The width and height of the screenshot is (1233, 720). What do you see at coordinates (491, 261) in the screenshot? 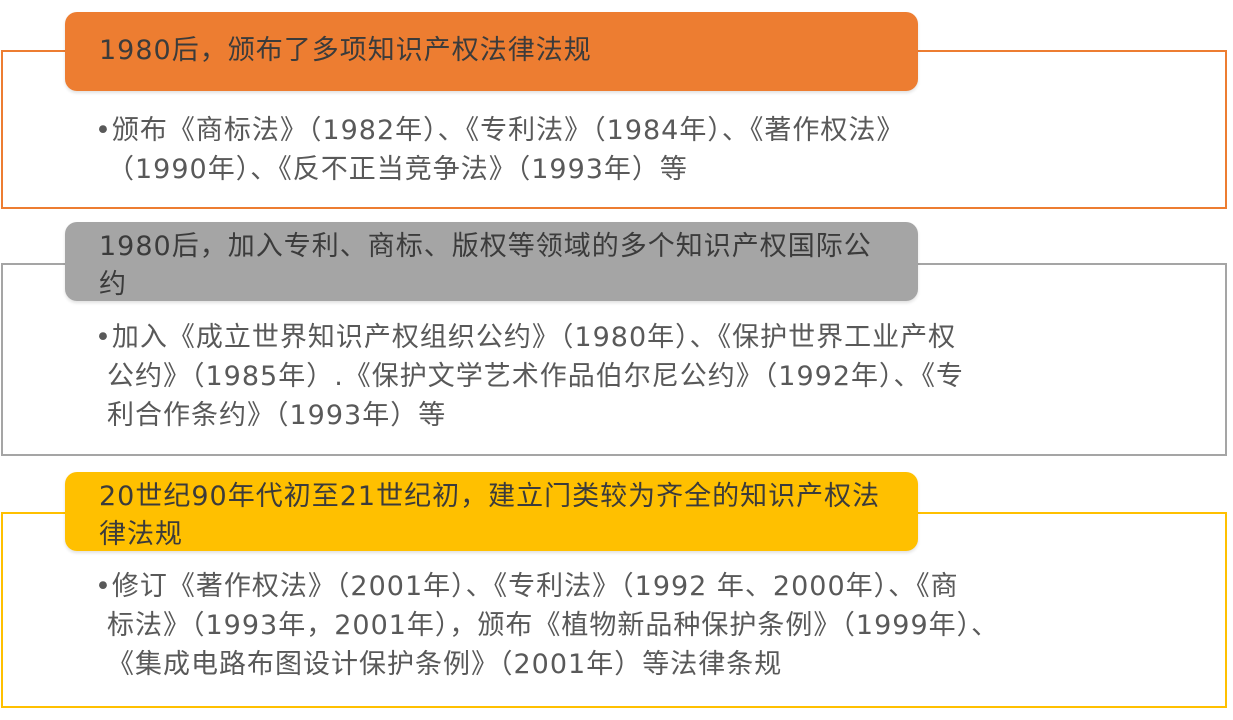
I see `section-2-heading: 1980后，加入专利、商标、版权等领域的多个知识产权国际公约` at bounding box center [491, 261].